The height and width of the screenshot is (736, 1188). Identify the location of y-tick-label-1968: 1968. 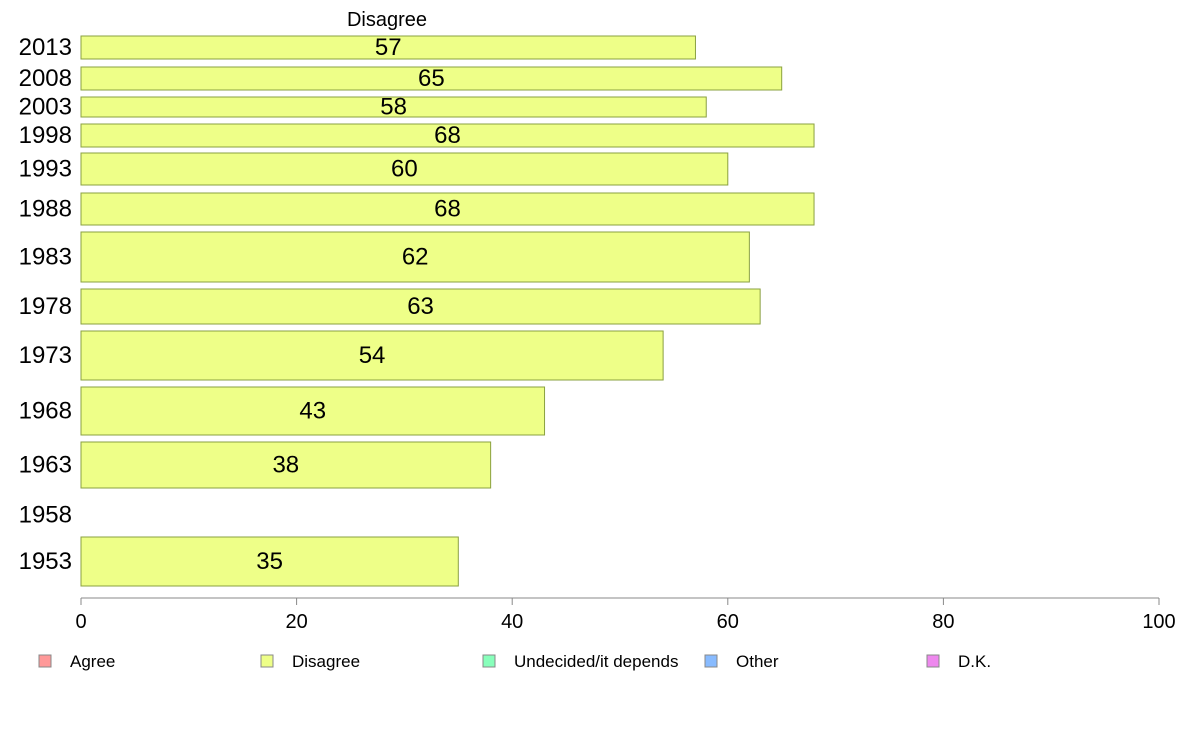
(45, 411).